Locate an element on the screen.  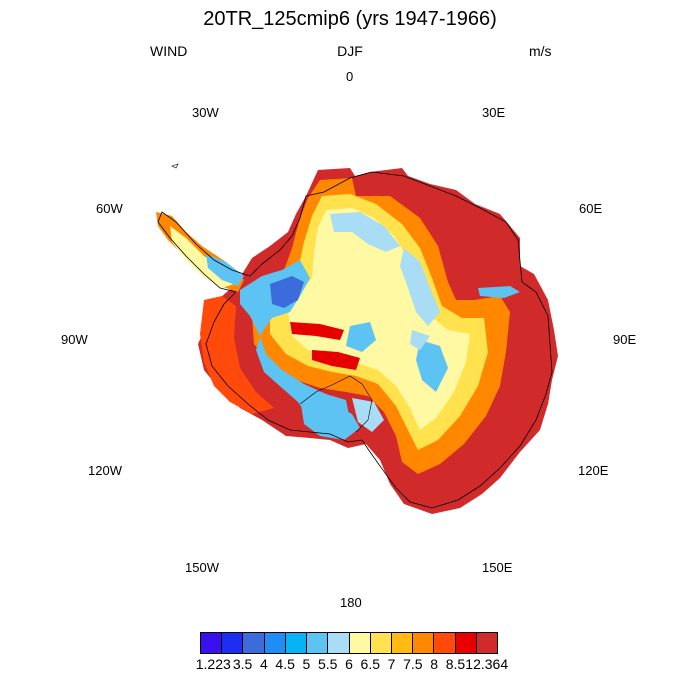
peninsula-blue is located at coordinates (225, 270).